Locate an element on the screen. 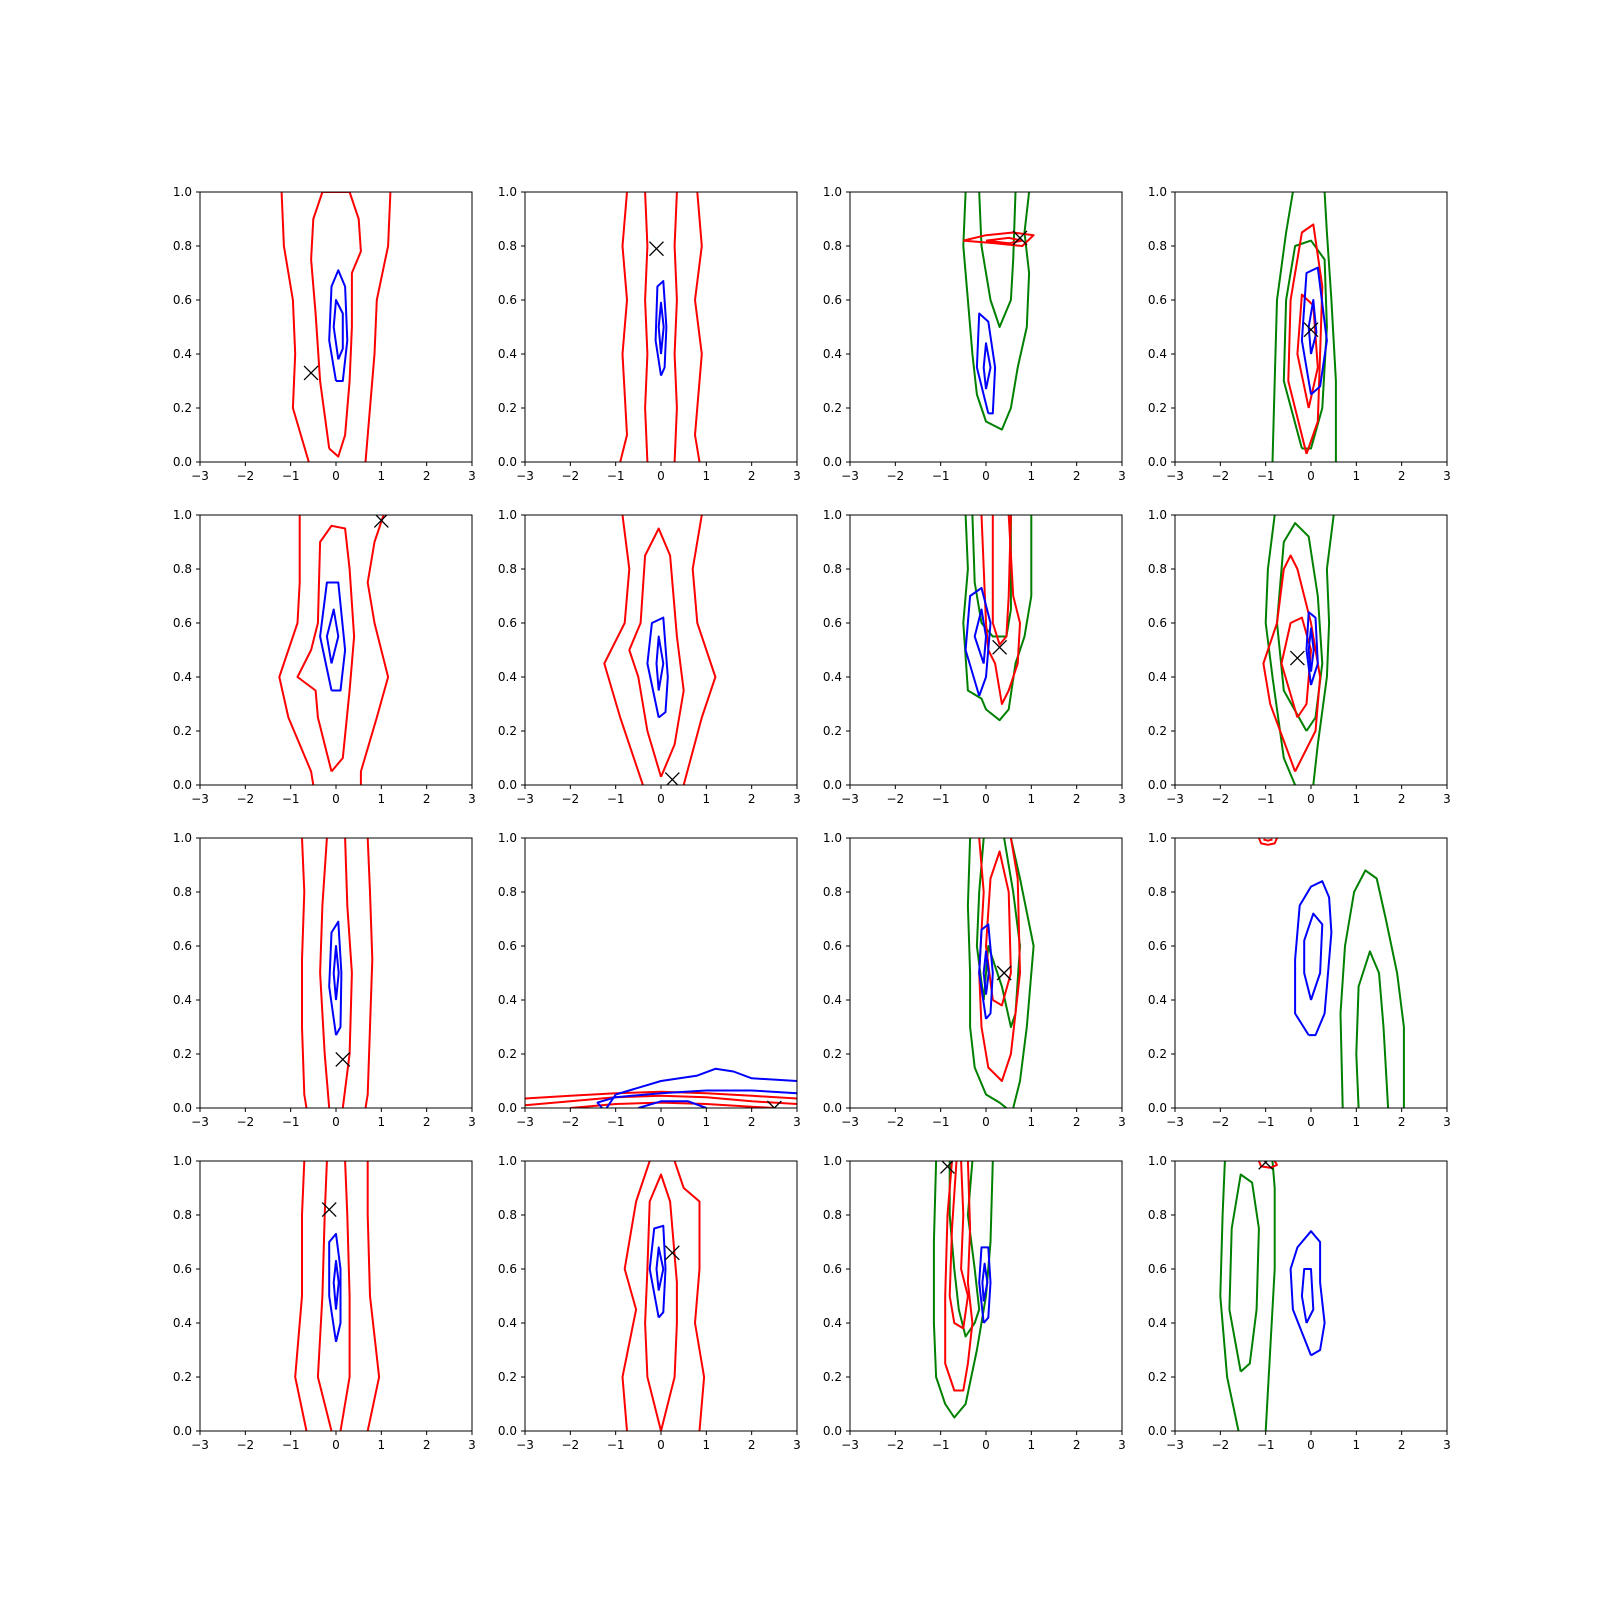 This screenshot has width=1600, height=1600. subplot-r4c2: −3 −2 −1 0 1 2 3 0.0 0.2 0.4 0.6 0.8 1.0 is located at coordinates (649, 1303).